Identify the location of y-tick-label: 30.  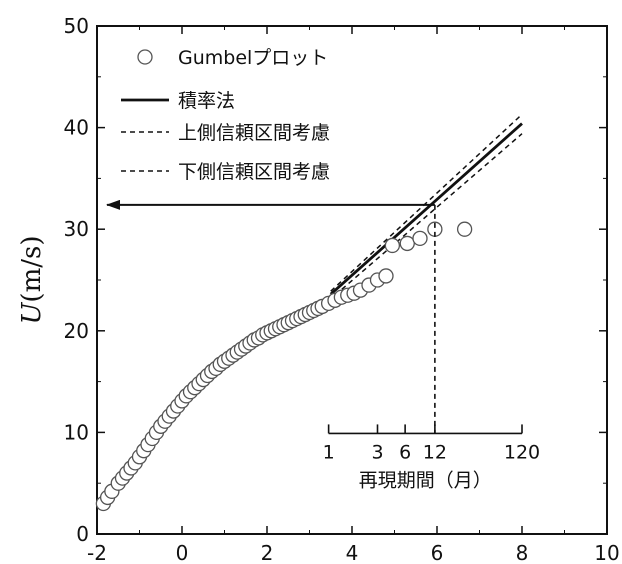
(76, 229).